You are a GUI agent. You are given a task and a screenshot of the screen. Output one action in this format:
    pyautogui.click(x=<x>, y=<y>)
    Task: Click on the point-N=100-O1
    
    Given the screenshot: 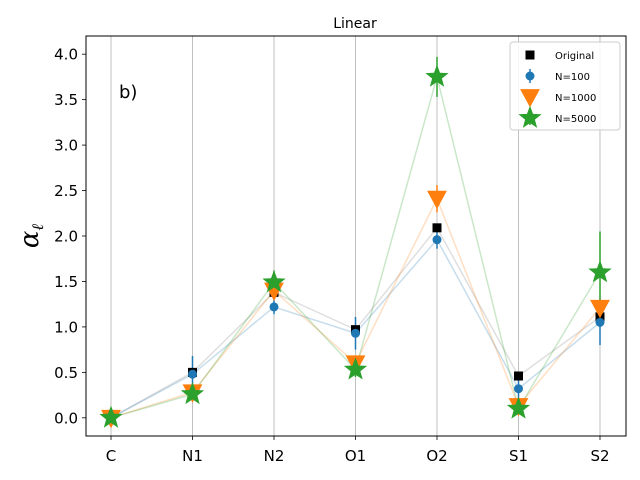 What is the action you would take?
    pyautogui.click(x=355, y=333)
    